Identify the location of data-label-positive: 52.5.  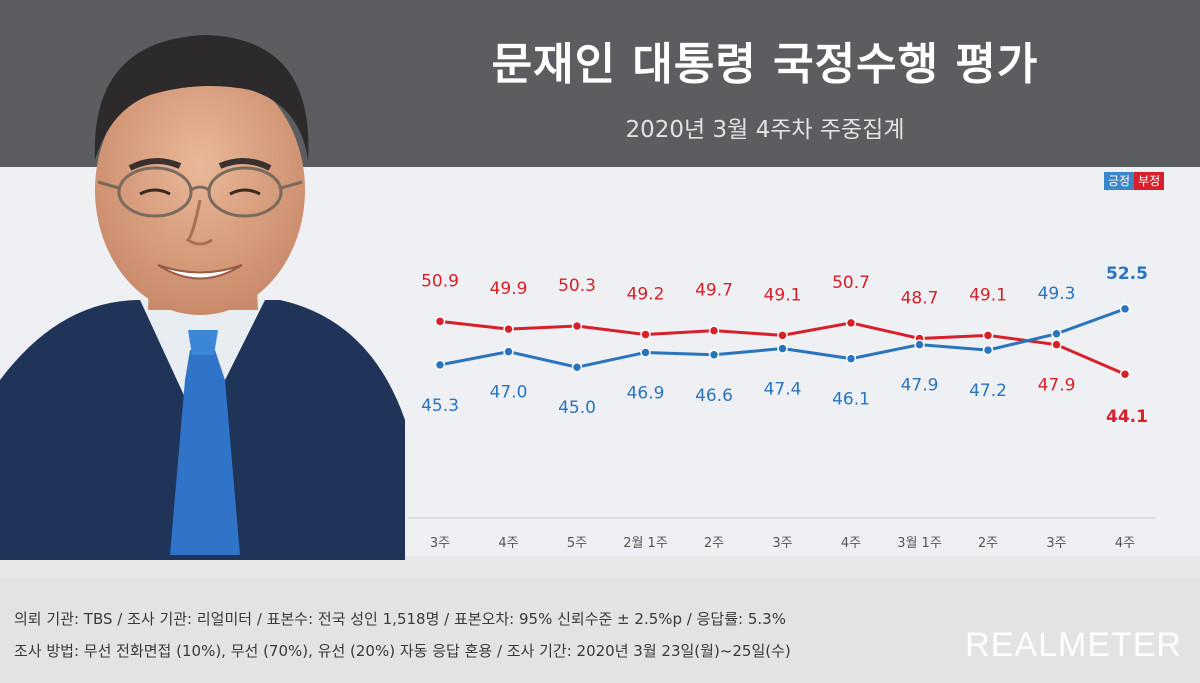
(1127, 274).